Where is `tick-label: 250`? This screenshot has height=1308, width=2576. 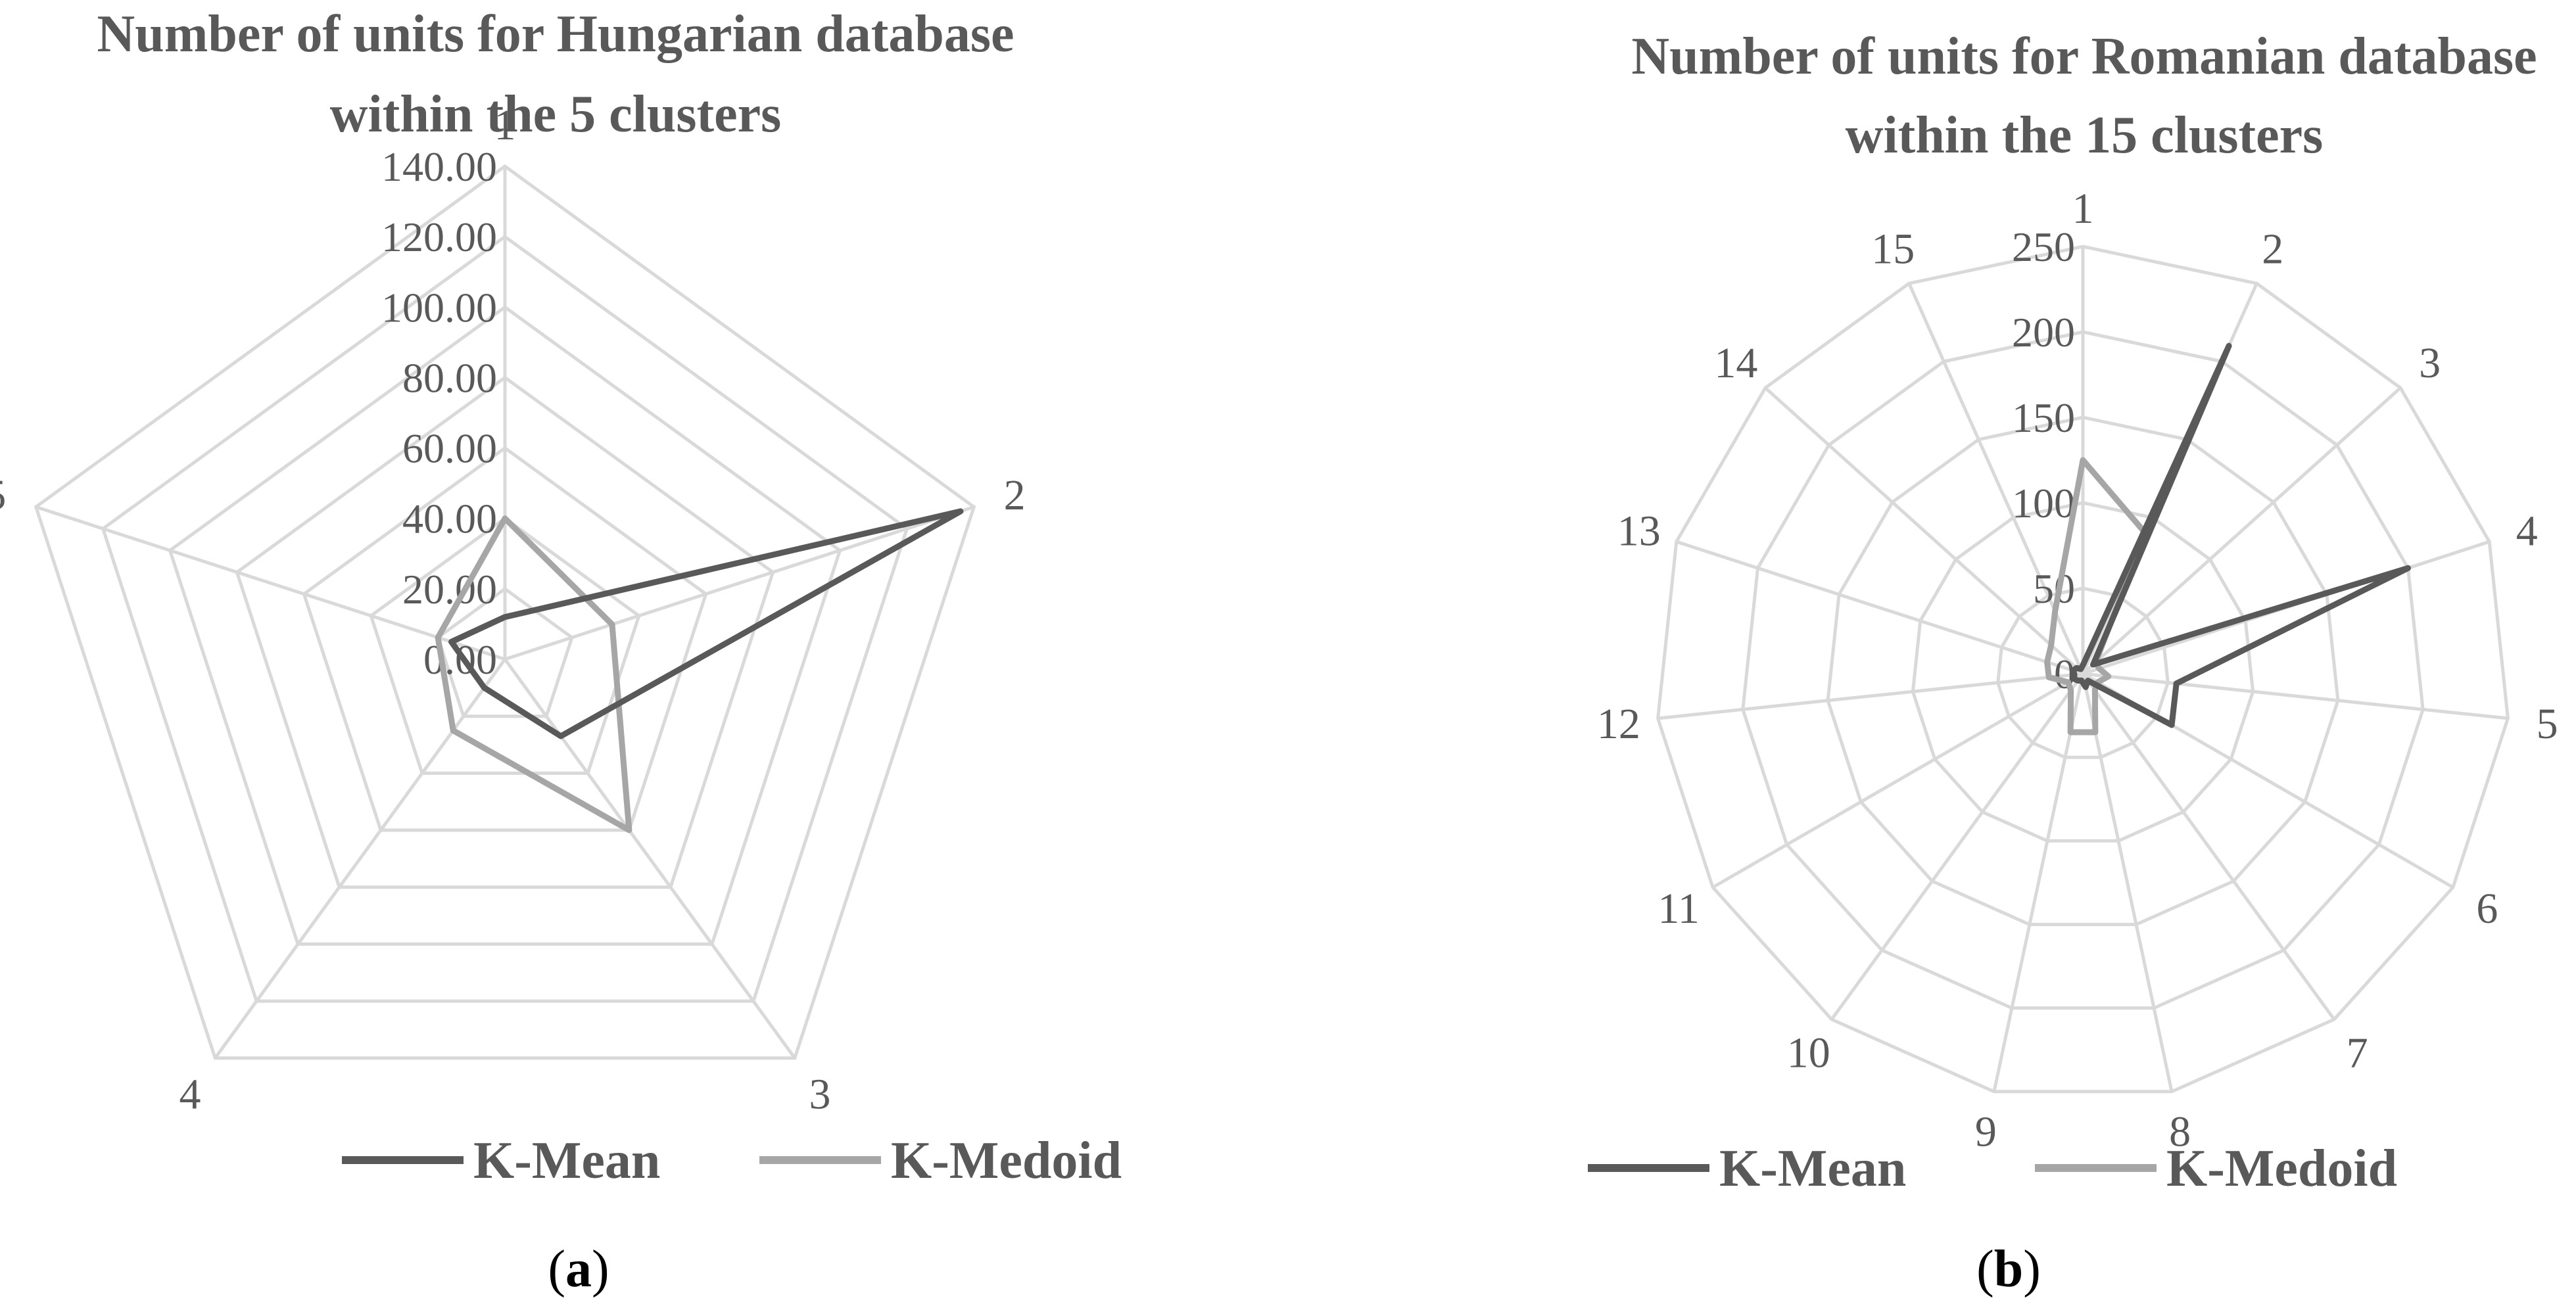 tick-label: 250 is located at coordinates (2044, 247).